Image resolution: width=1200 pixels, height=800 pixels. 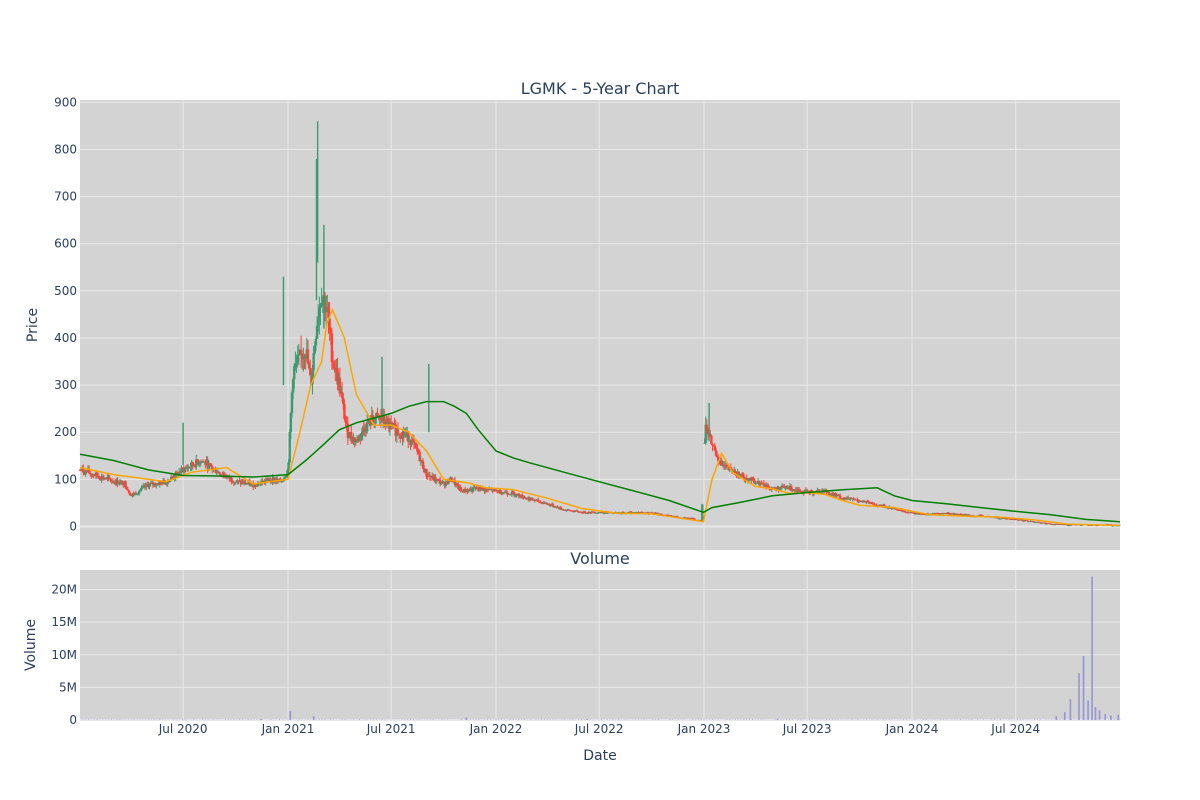 I want to click on price-tick-label: 0, so click(x=73, y=526).